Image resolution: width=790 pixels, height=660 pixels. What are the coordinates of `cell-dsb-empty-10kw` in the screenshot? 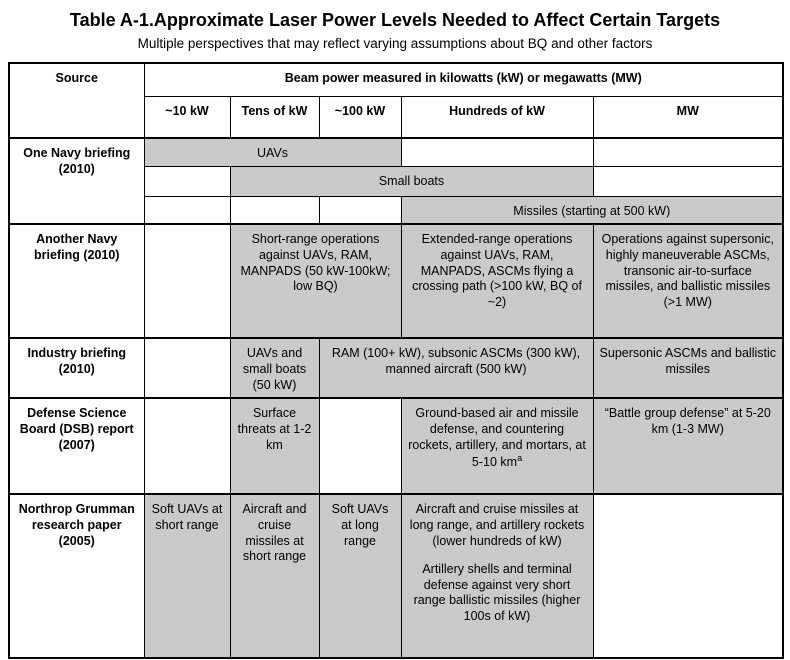 It's located at (187, 446).